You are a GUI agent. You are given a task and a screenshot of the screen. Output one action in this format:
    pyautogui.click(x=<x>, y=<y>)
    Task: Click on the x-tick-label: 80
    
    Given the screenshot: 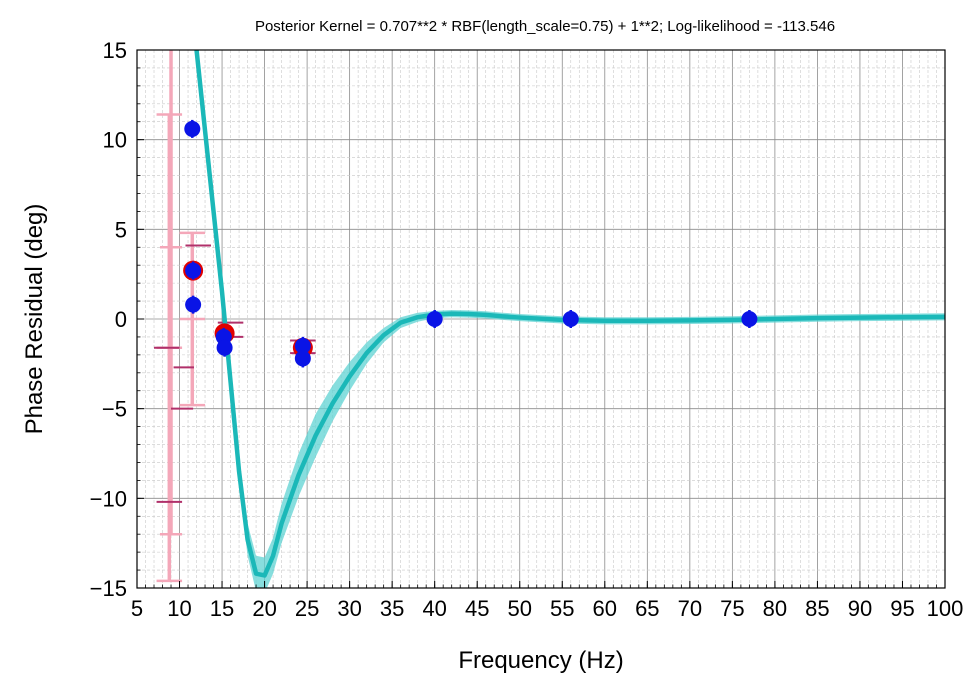 What is the action you would take?
    pyautogui.click(x=775, y=608)
    